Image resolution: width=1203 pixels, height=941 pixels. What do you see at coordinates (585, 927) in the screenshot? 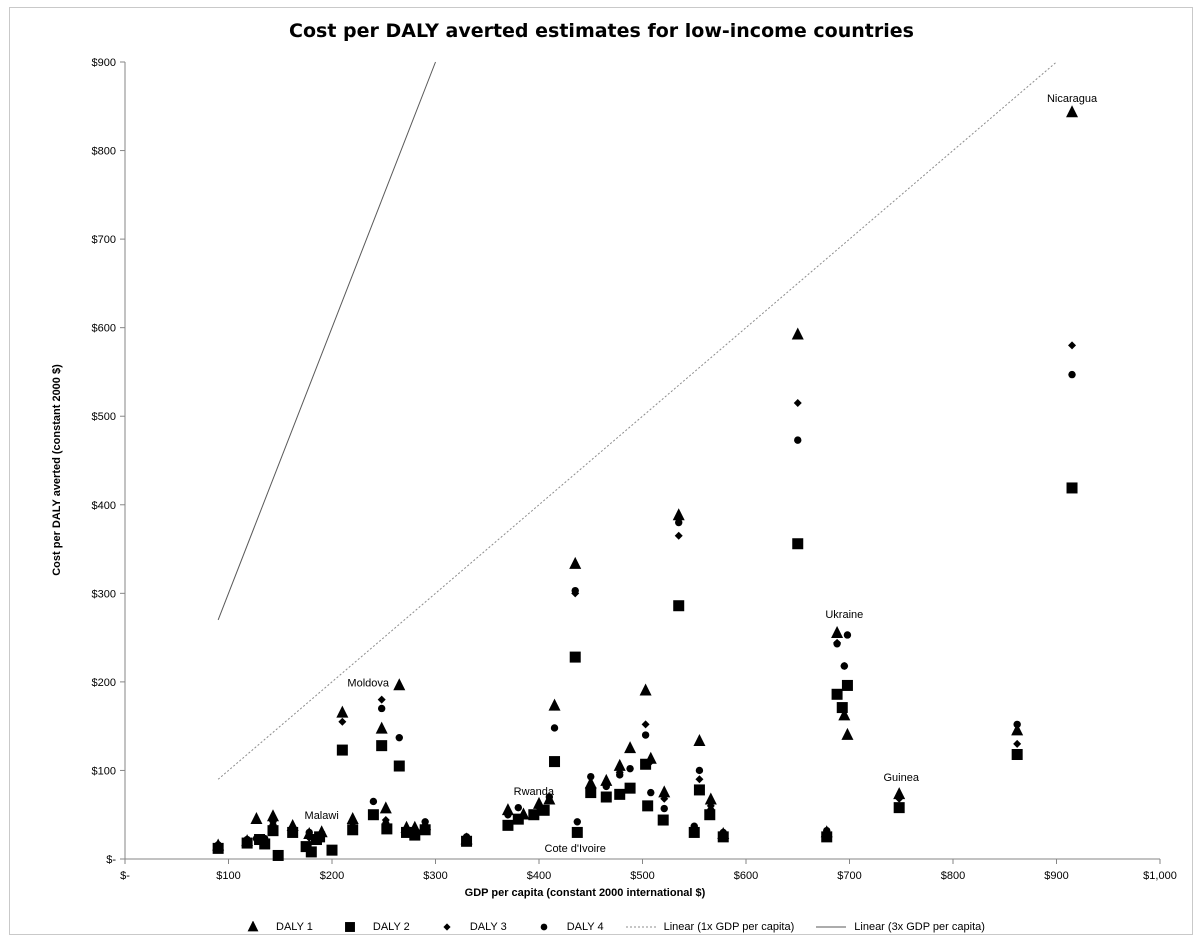
I see `legend-label: DALY 4` at bounding box center [585, 927].